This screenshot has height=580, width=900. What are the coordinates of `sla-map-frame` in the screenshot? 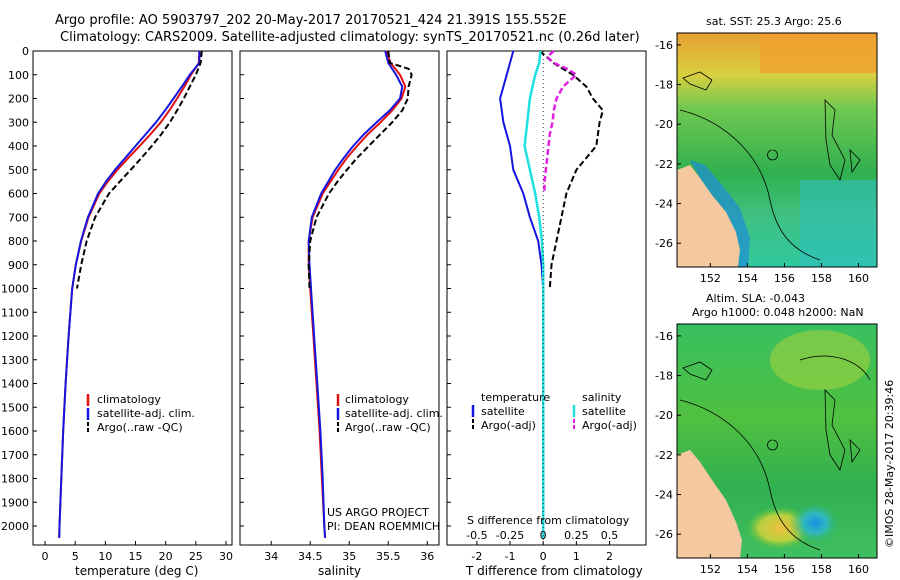 It's located at (777, 441).